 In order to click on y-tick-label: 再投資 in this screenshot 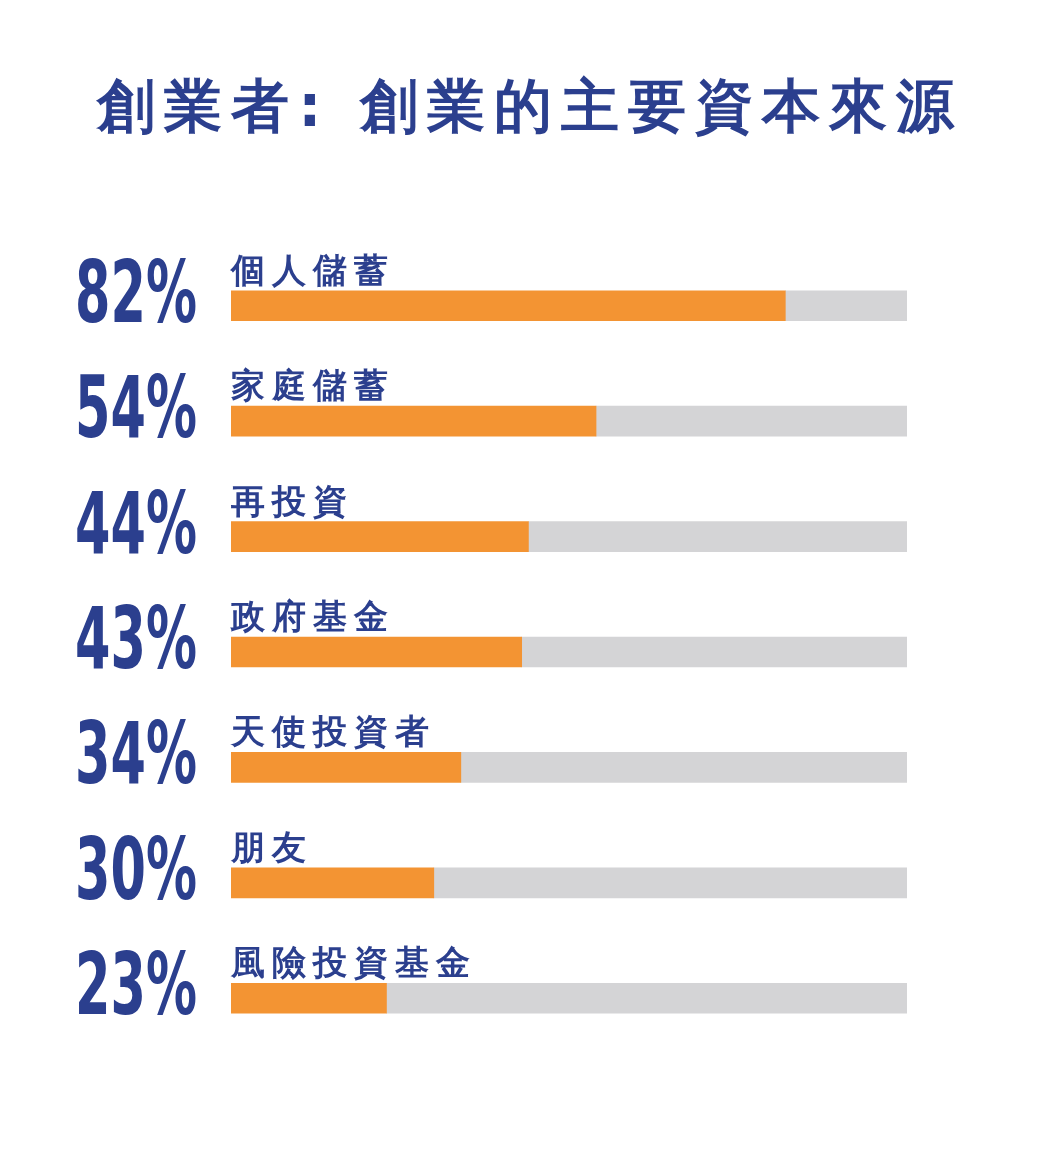, I will do `click(292, 500)`.